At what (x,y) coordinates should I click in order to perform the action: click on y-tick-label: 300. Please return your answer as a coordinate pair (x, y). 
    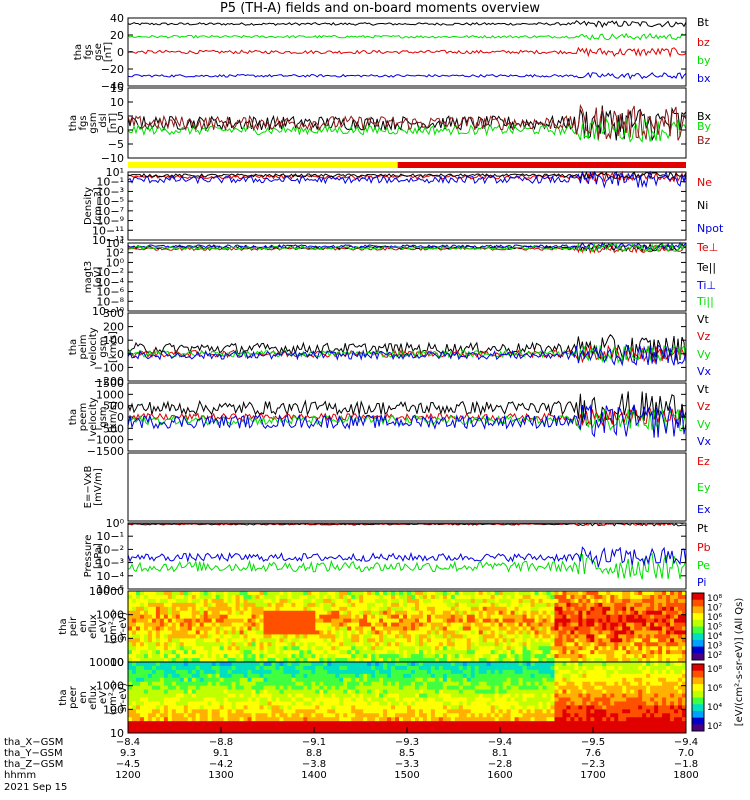
    Looking at the image, I should click on (113, 313).